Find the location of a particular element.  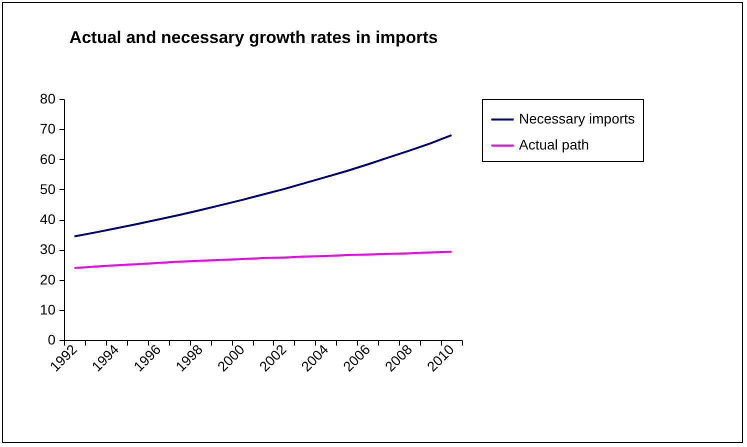

y-tick-label: 20 is located at coordinates (48, 279).